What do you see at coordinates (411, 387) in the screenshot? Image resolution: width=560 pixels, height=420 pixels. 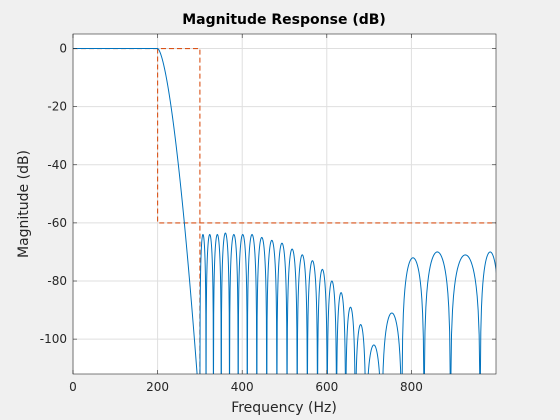 I see `x-tick-label: 800` at bounding box center [411, 387].